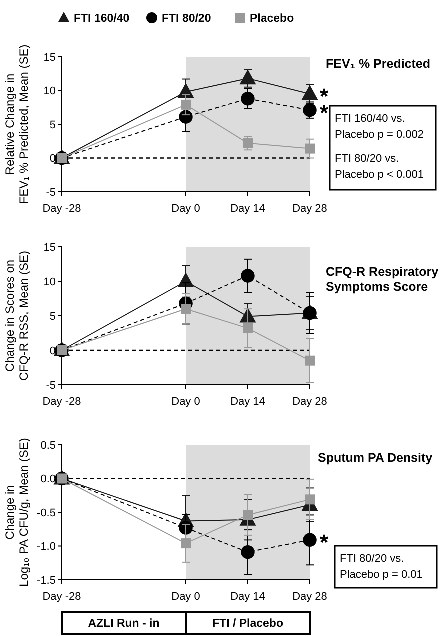 Image resolution: width=442 pixels, height=637 pixels. I want to click on y-axis-title: Change in Log₁₀ PA CFU/g, Mean (SE), so click(17, 512).